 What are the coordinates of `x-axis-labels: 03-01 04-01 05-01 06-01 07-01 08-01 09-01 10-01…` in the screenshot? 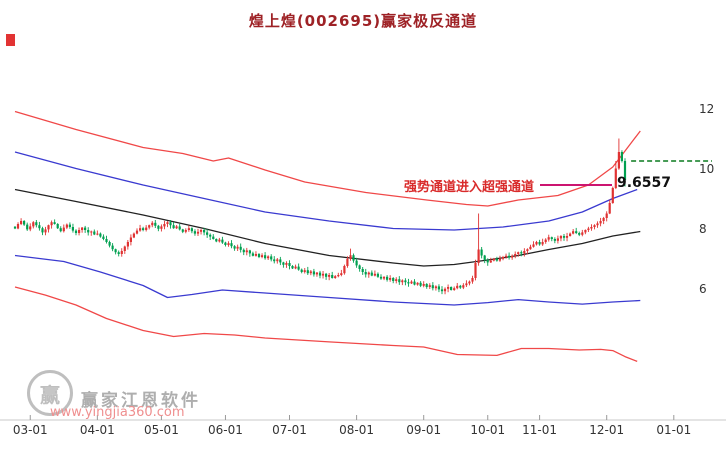 It's located at (363, 432).